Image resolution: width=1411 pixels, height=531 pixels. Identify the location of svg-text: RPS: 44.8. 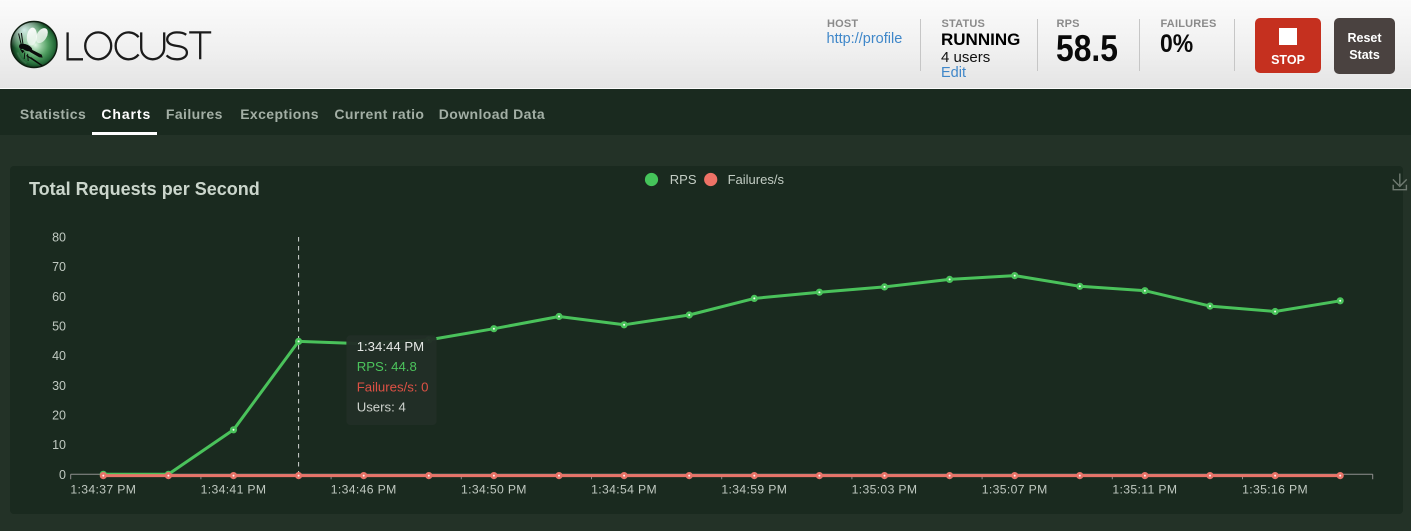
(387, 366).